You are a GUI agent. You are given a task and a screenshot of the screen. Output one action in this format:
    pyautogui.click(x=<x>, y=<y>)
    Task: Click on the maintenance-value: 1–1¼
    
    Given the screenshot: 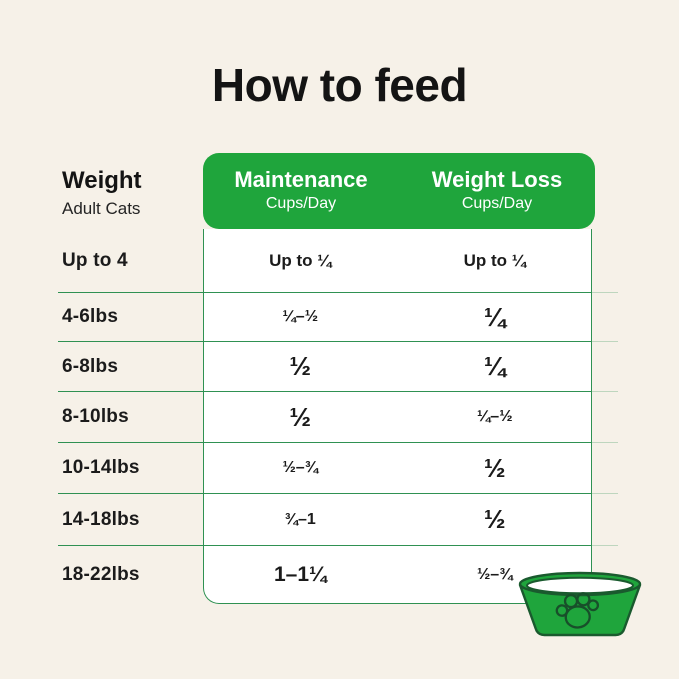 What is the action you would take?
    pyautogui.click(x=300, y=574)
    